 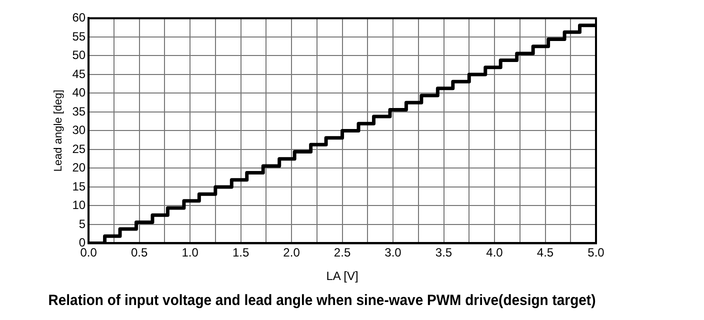 What do you see at coordinates (79, 93) in the screenshot?
I see `y-tick-label: 40` at bounding box center [79, 93].